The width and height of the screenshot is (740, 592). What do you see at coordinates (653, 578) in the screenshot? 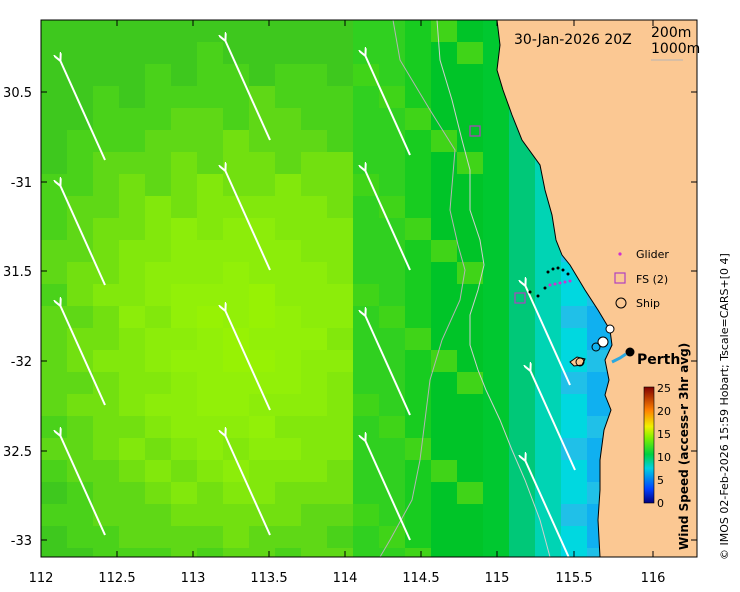
I see `x-tick-label: 116` at bounding box center [653, 578].